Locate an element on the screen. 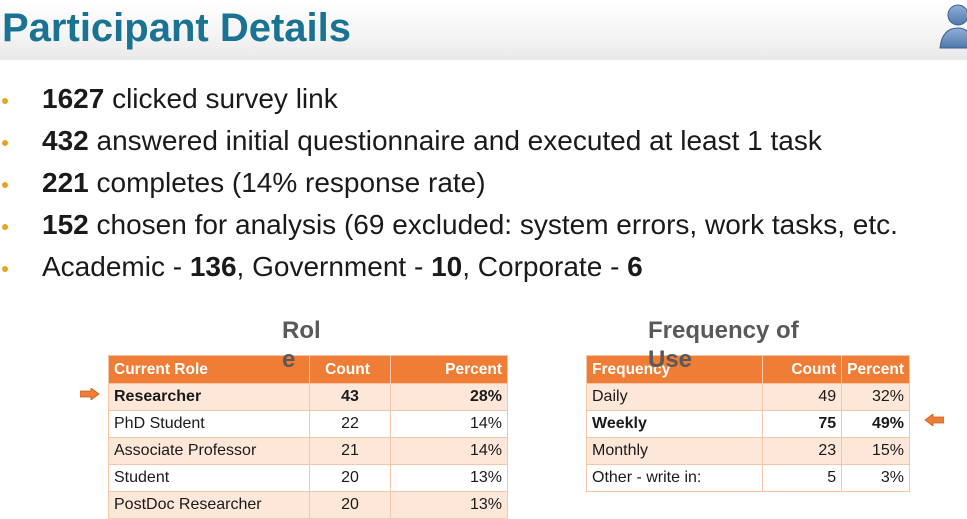 This screenshot has height=519, width=967. arrow-right-icon is located at coordinates (90, 394).